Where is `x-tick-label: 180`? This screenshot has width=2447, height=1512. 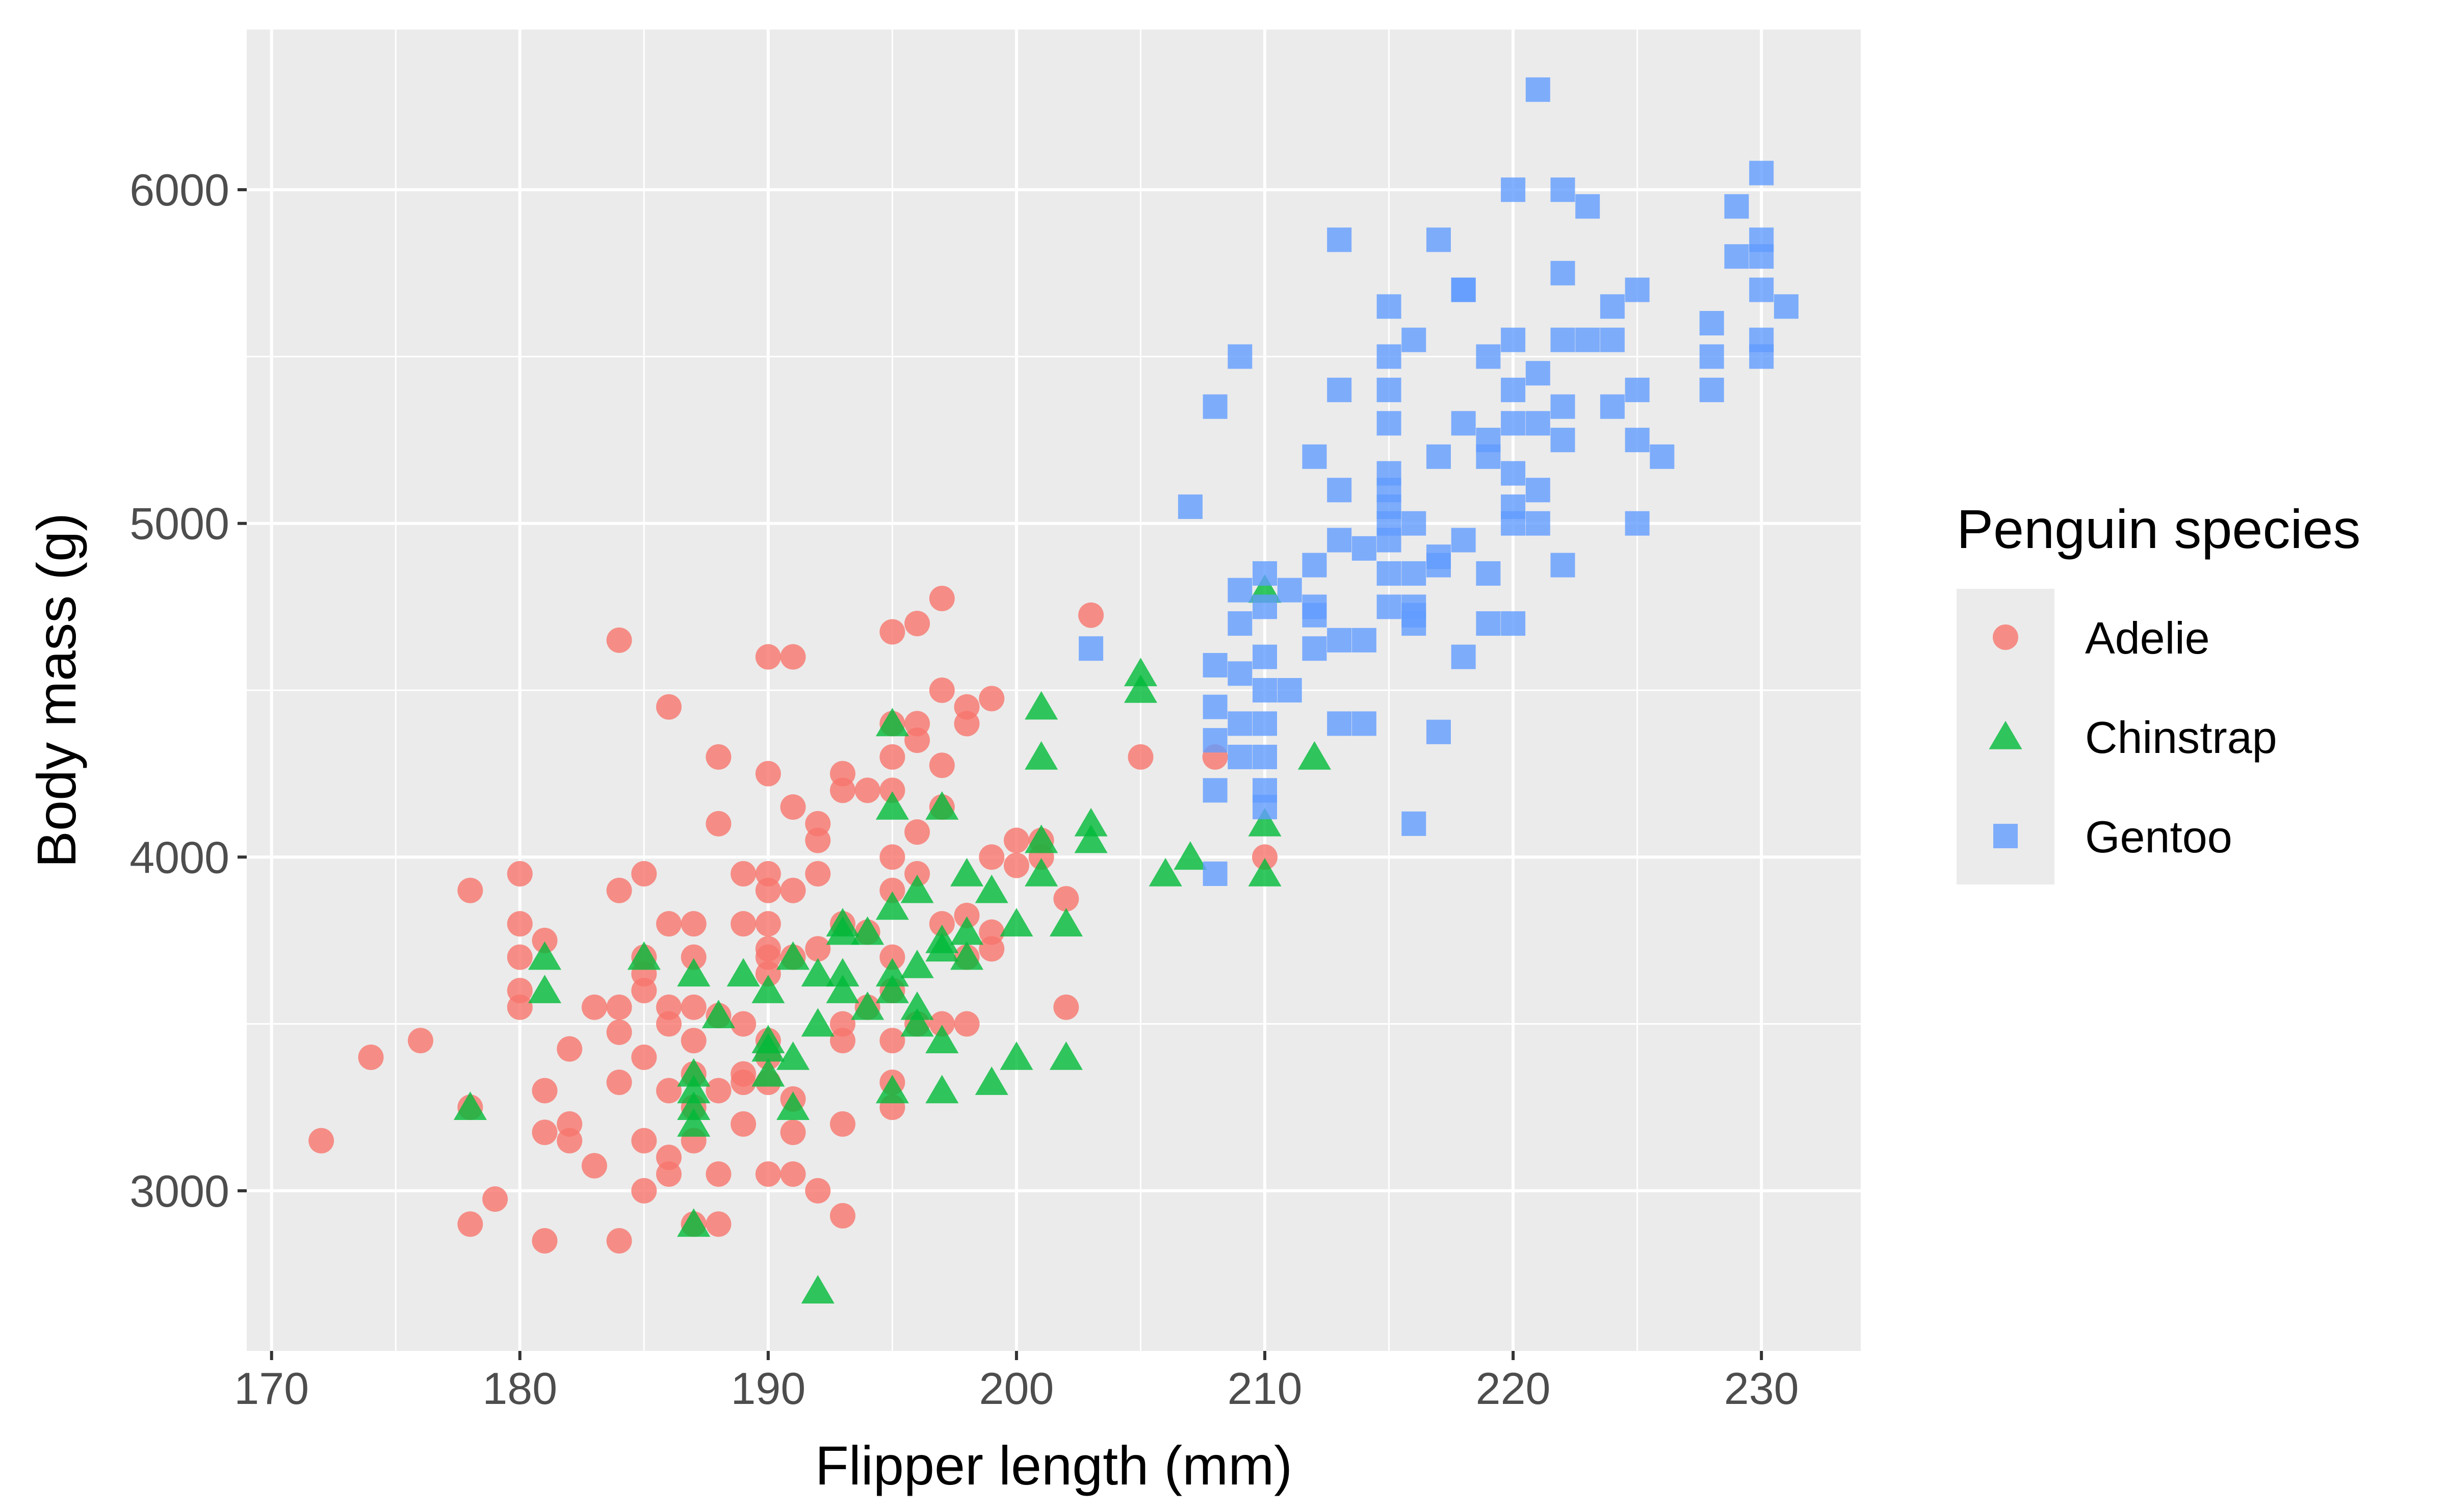
x-tick-label: 180 is located at coordinates (519, 1388).